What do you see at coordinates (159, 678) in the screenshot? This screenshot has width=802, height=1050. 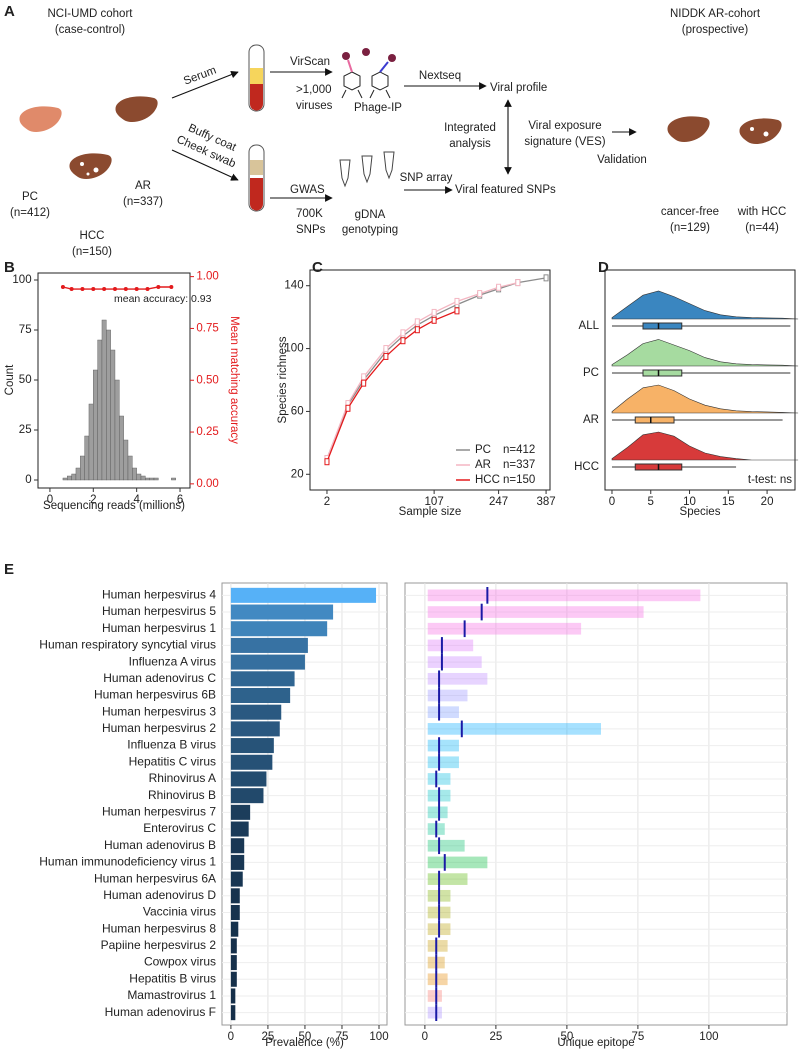 I see `category-label: Human adenovirus C` at bounding box center [159, 678].